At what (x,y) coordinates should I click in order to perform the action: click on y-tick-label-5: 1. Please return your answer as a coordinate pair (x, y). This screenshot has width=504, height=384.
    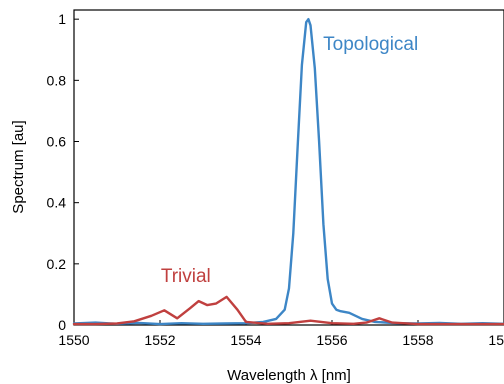
    Looking at the image, I should click on (62, 19).